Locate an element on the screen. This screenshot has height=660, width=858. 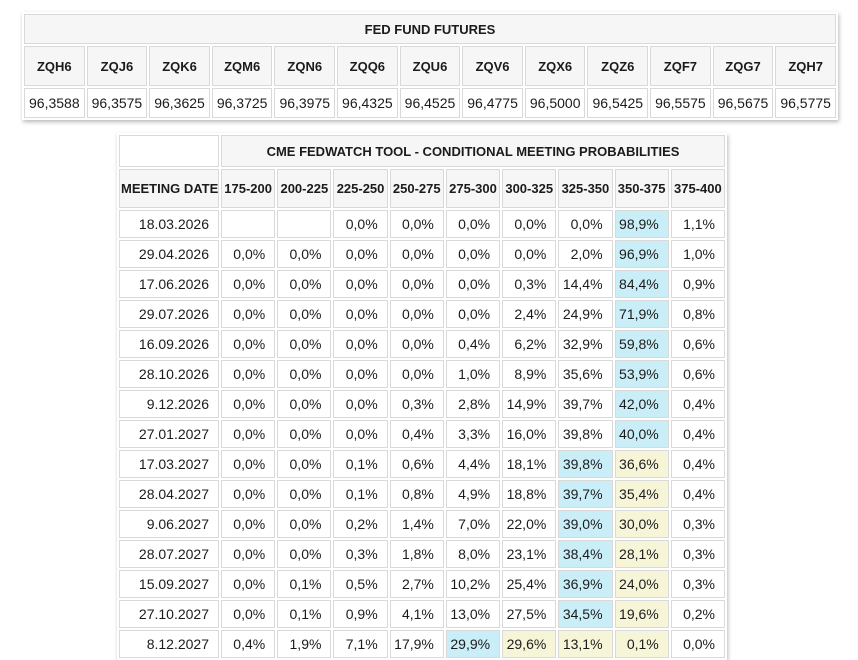
rate-range-header: 175-200 is located at coordinates (248, 188).